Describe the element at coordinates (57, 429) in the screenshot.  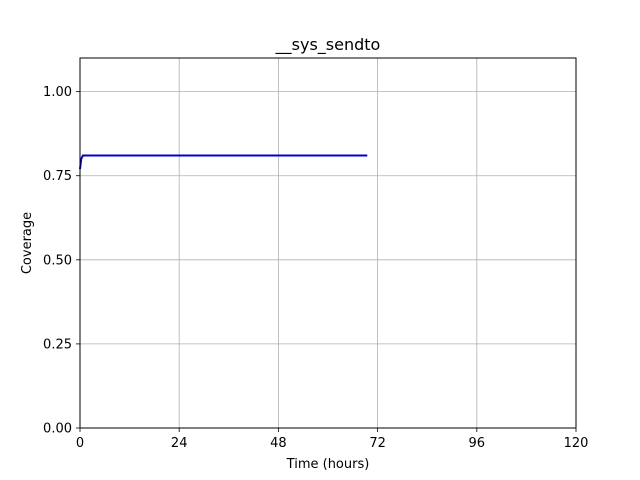
I see `y-tick-label: 0.00` at that location.